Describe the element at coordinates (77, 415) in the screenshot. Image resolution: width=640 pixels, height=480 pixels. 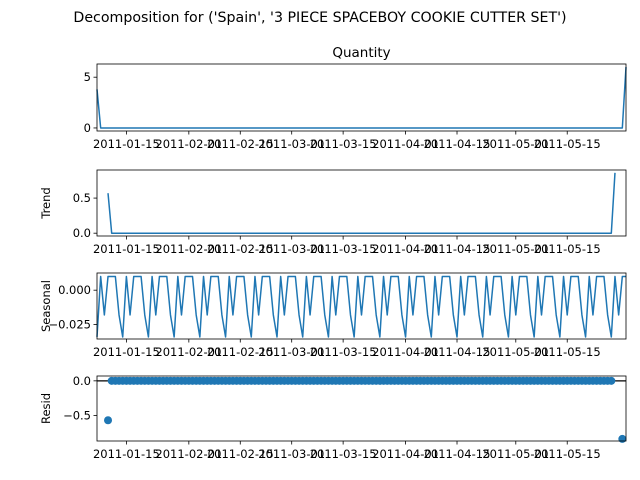
I see `y-tick-label-resid: −0.5` at that location.